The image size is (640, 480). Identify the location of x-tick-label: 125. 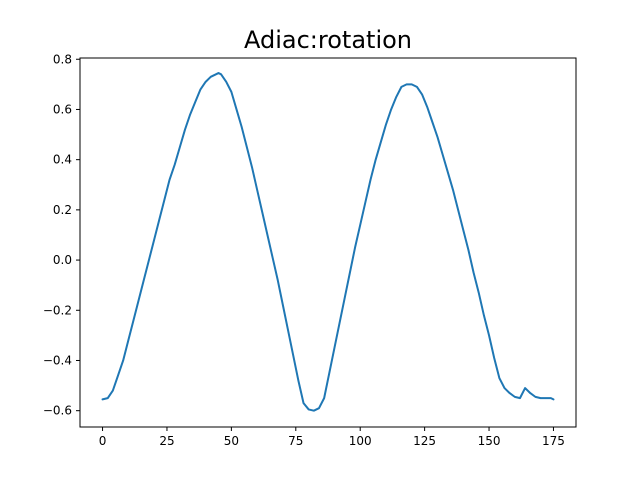
(424, 441).